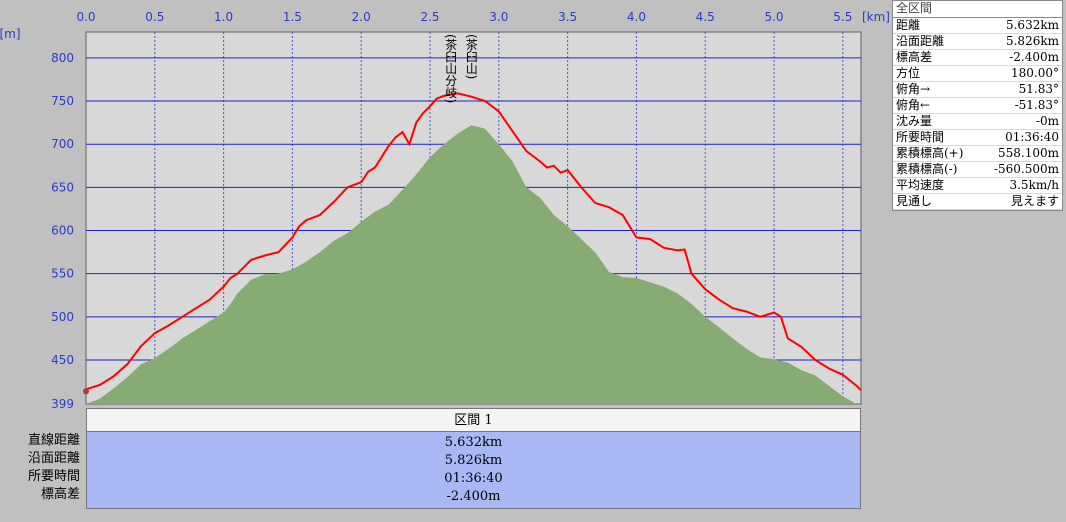 This screenshot has width=1066, height=522. I want to click on info-row: 方位 180.00°, so click(977, 73).